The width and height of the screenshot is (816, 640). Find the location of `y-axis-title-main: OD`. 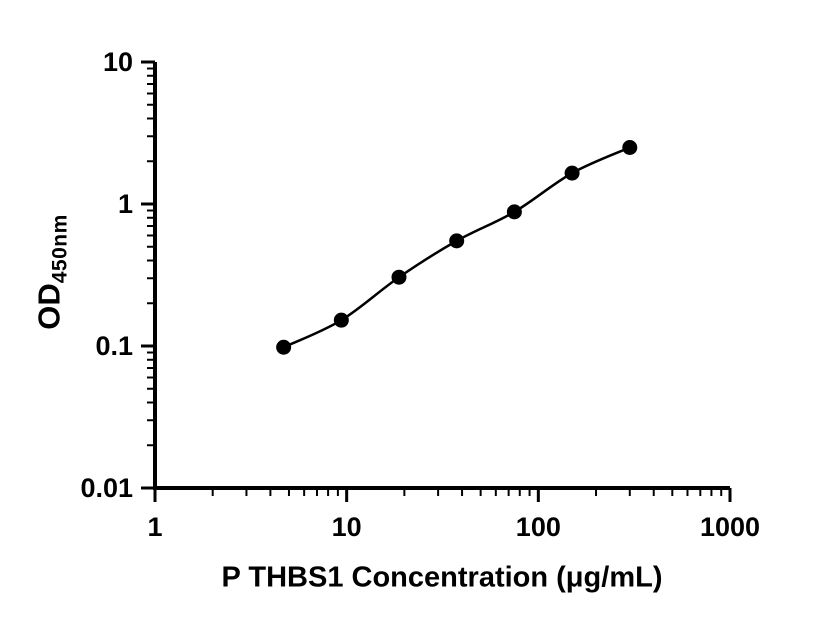

y-axis-title-main: OD is located at coordinates (49, 306).